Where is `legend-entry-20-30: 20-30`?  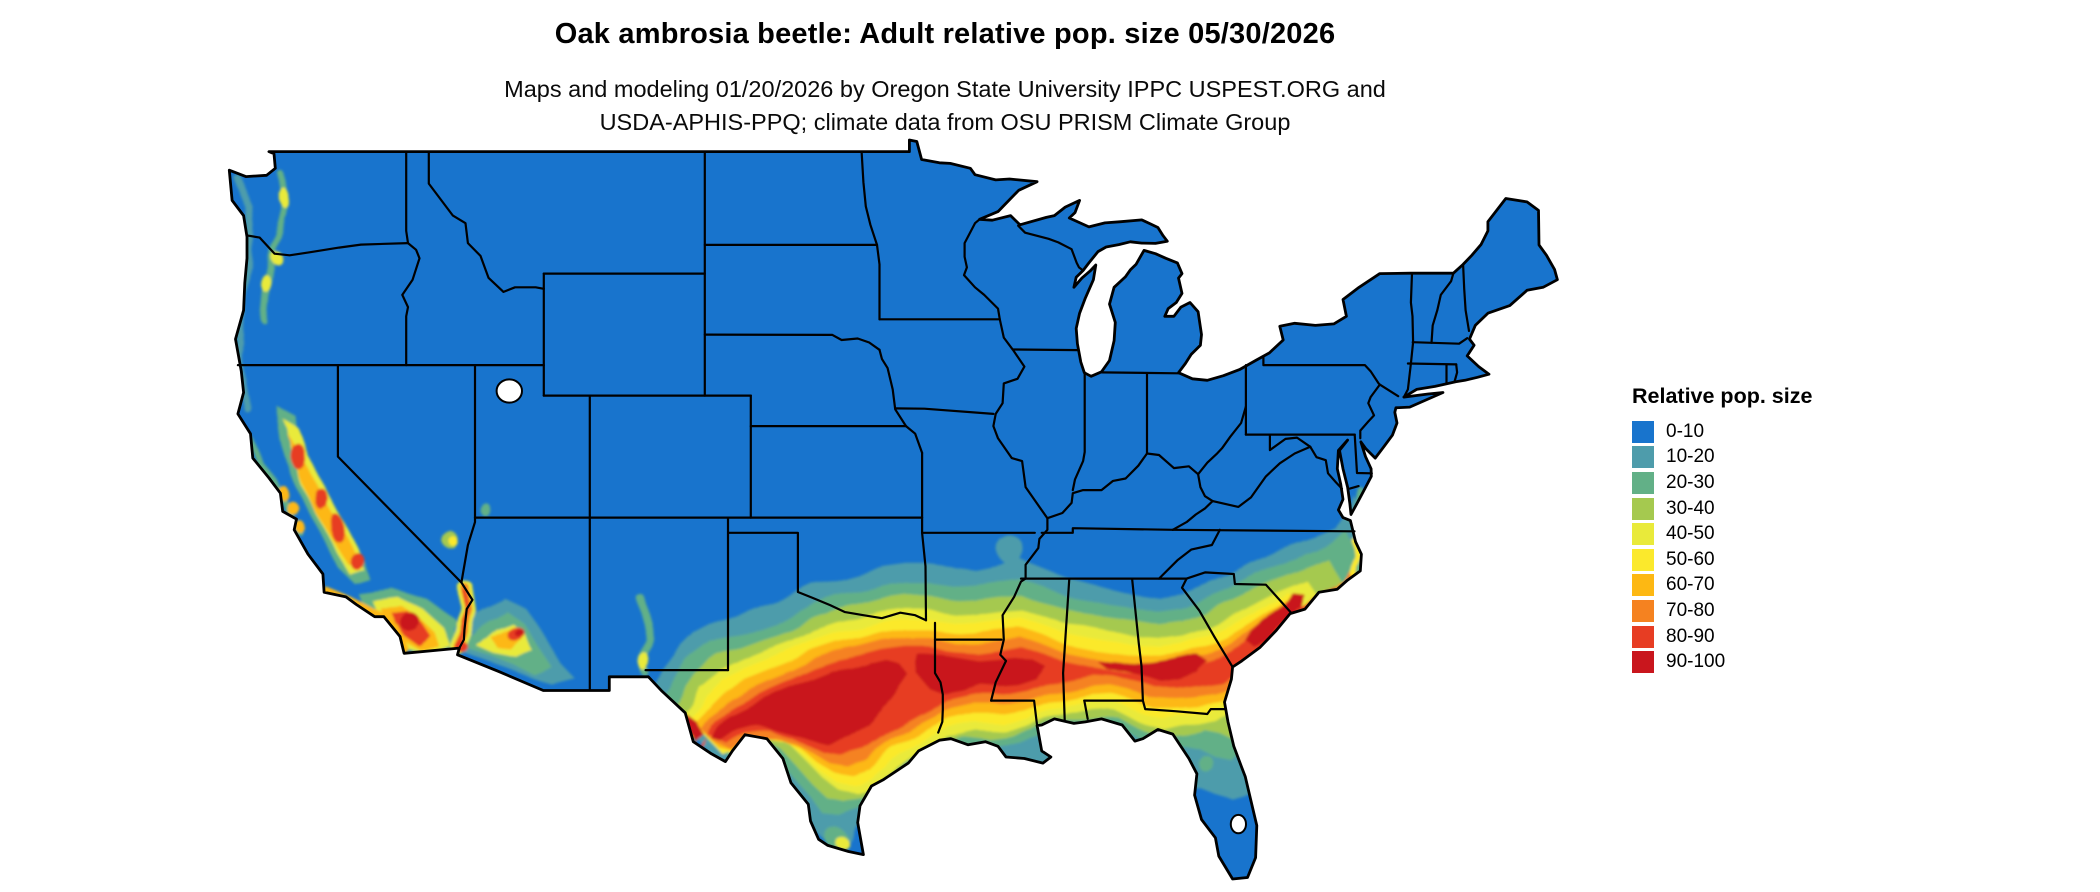
legend-entry-20-30: 20-30 is located at coordinates (1722, 483).